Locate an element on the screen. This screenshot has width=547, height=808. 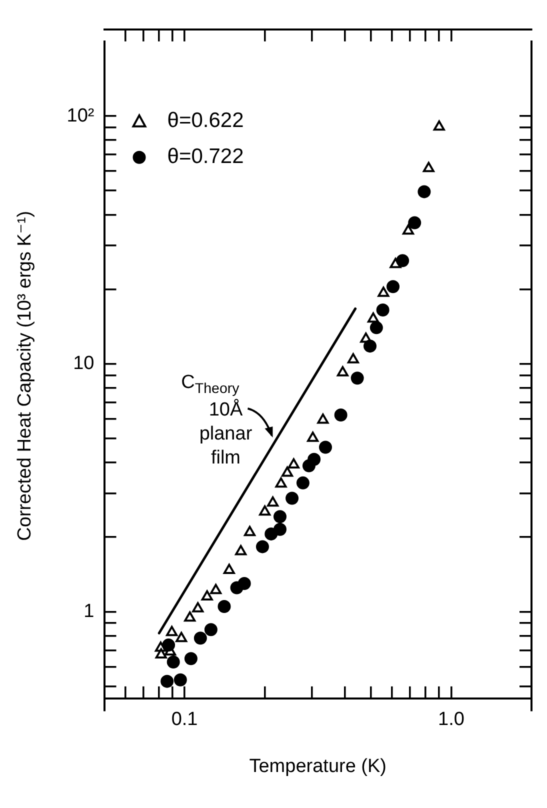
legend-label: θ=0.622 is located at coordinates (205, 120).